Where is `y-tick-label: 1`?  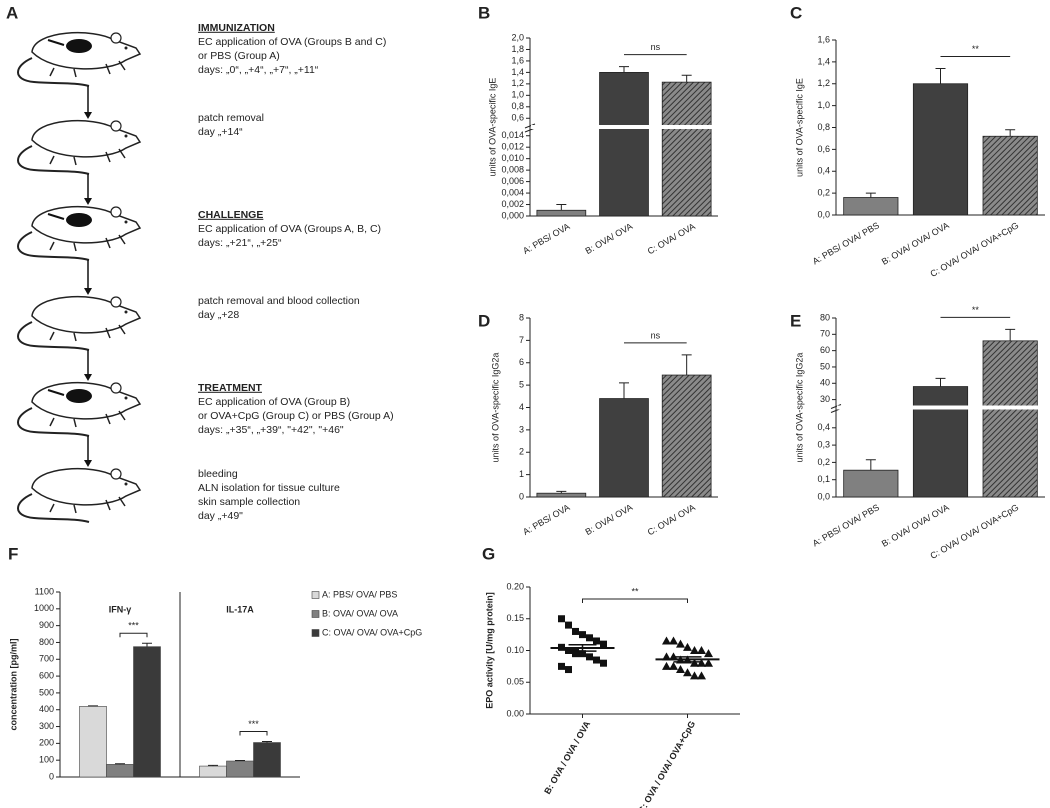 y-tick-label: 1 is located at coordinates (521, 474).